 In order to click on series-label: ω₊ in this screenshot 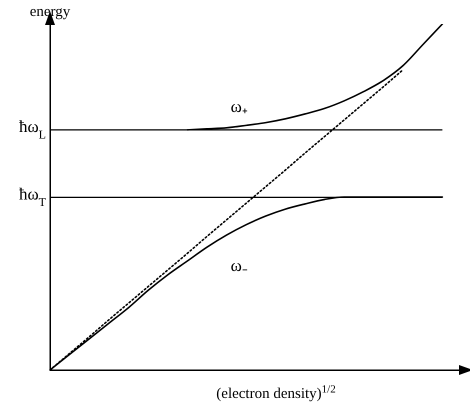, I will do `click(239, 106)`.